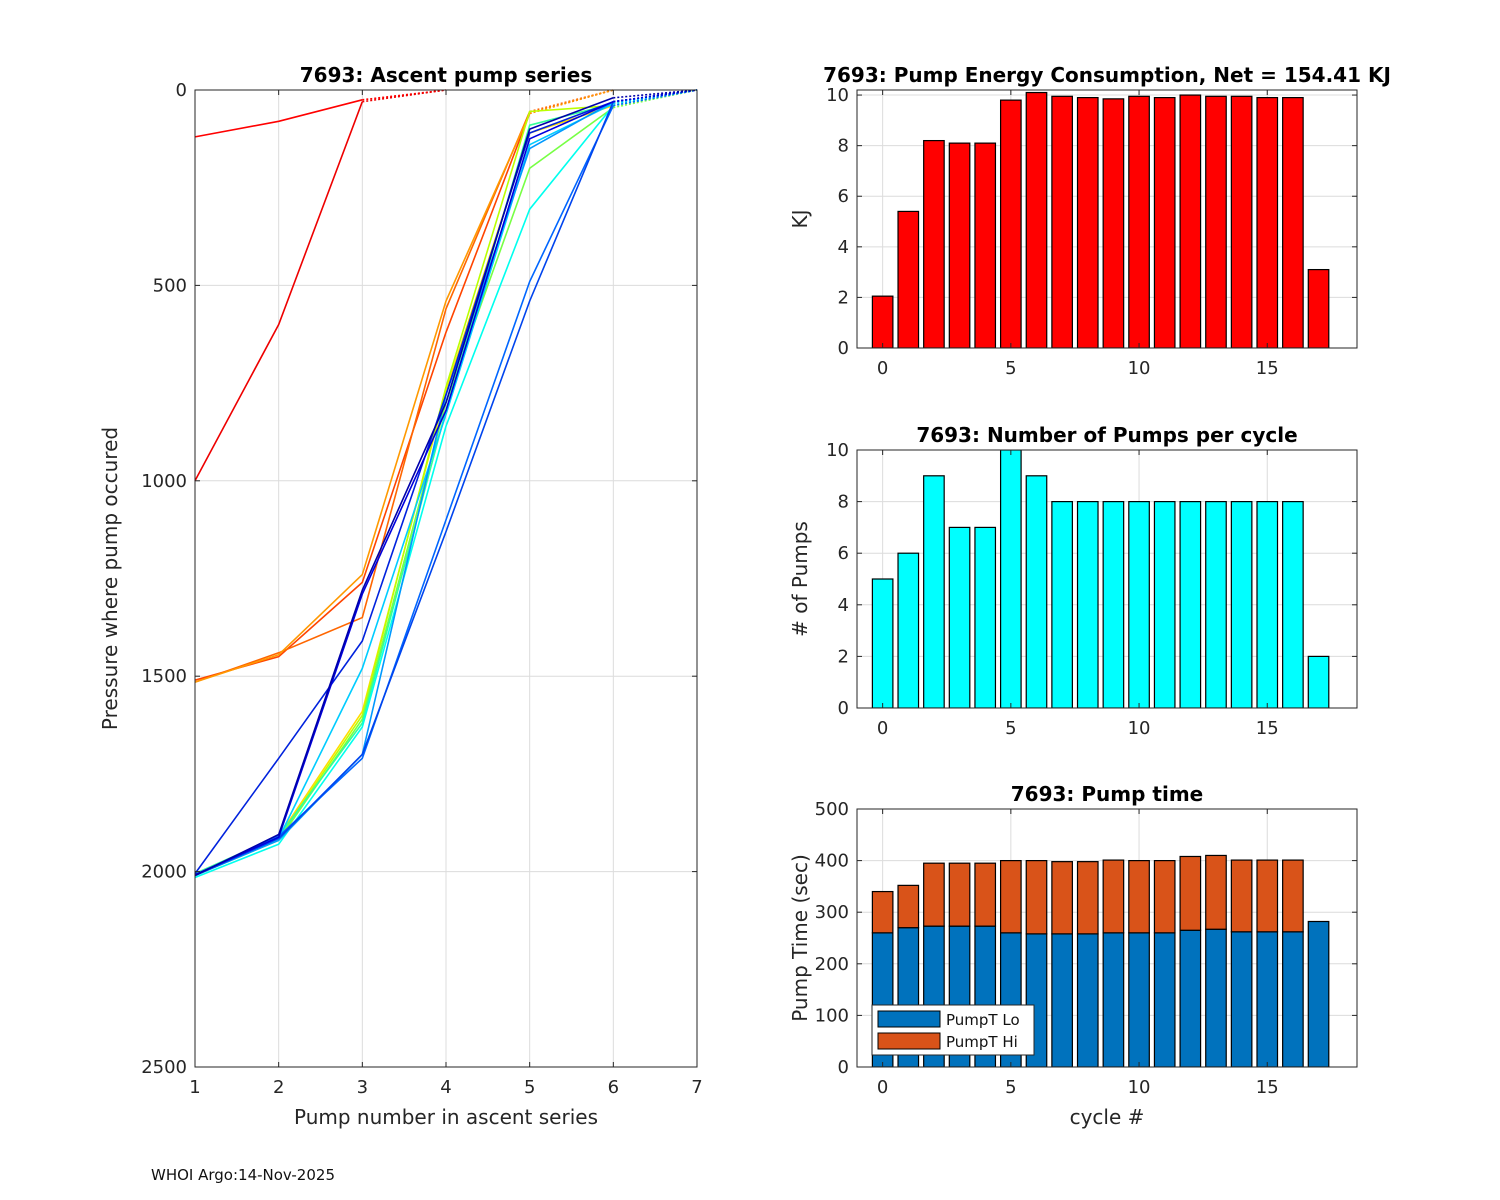  I want to click on chart-title: 7693: Number of Pumps per cycle, so click(1106, 435).